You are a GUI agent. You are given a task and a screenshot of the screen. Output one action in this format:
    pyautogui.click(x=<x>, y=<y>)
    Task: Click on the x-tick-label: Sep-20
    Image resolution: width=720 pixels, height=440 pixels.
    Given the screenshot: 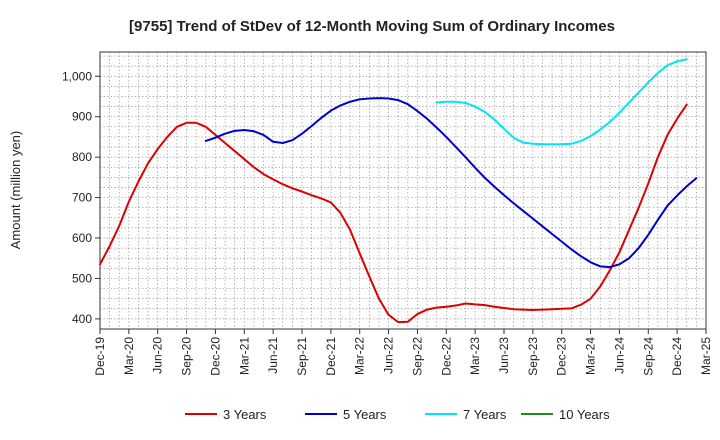 What is the action you would take?
    pyautogui.click(x=187, y=356)
    